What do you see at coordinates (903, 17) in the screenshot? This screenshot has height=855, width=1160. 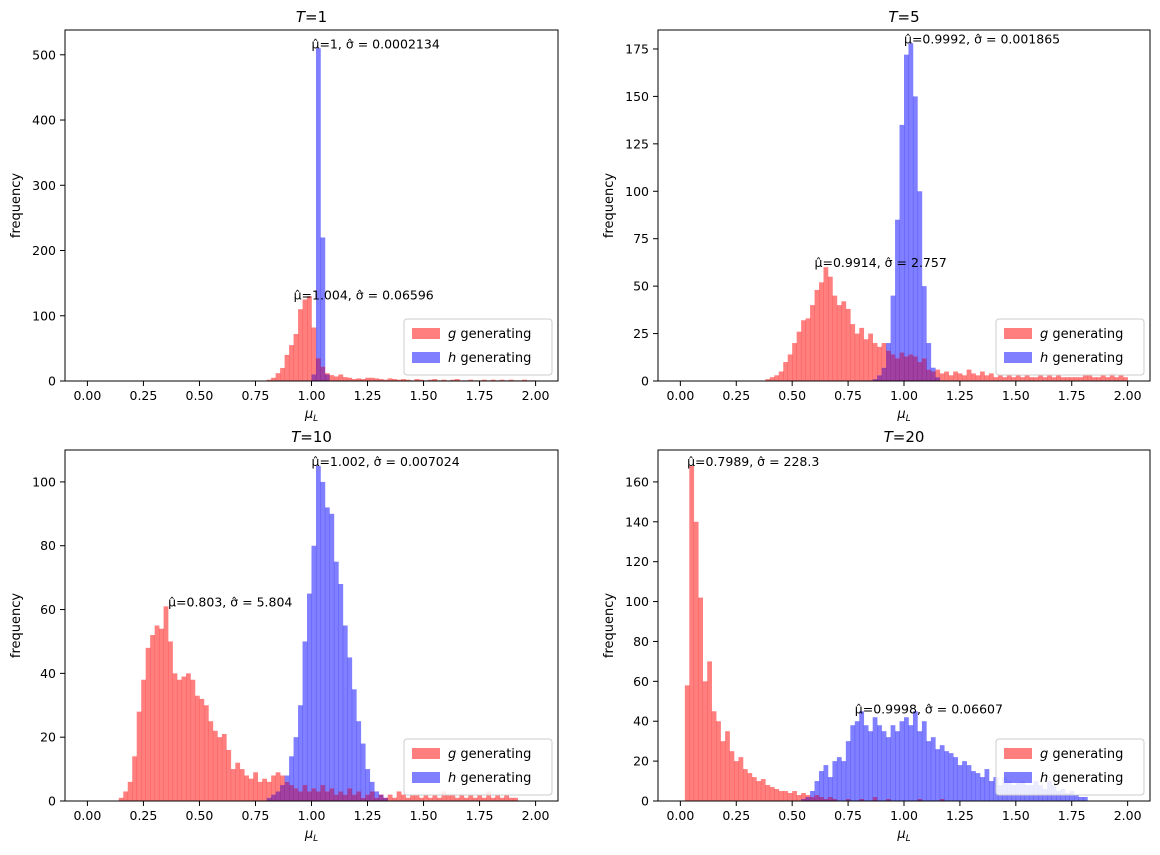 I see `subplot-title: T=5` at bounding box center [903, 17].